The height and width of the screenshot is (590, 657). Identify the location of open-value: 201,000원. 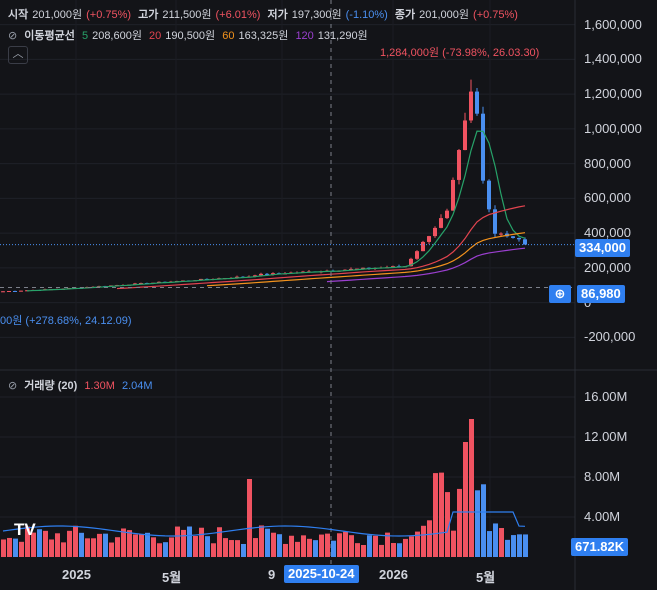
(57, 15).